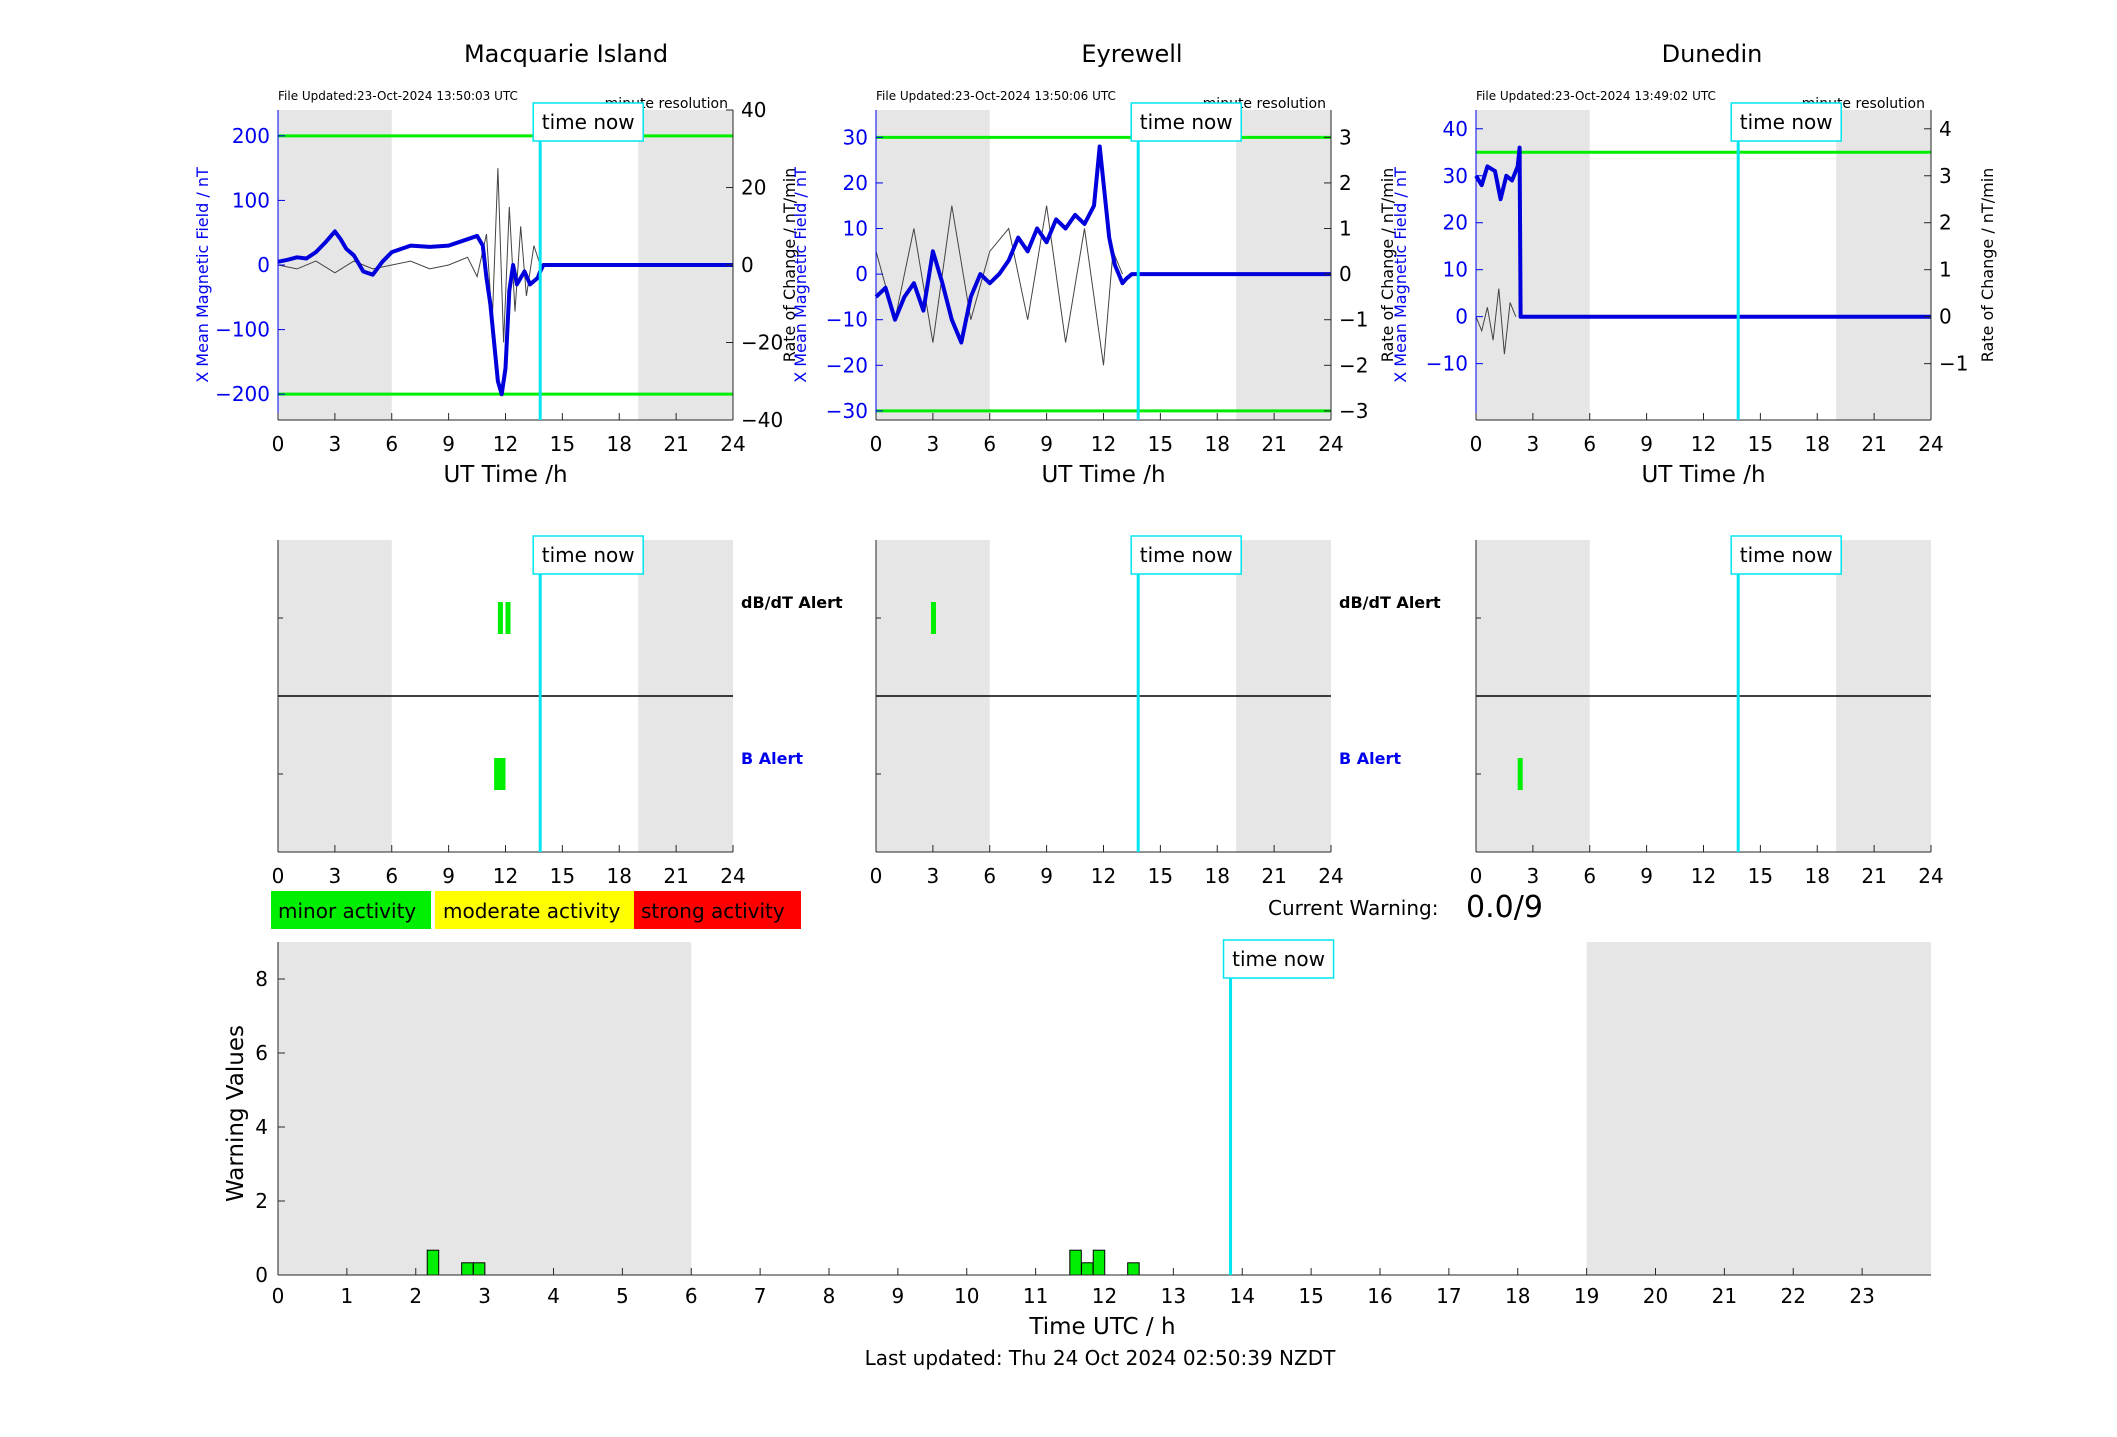  I want to click on y-tick-right-label: 40, so click(753, 110).